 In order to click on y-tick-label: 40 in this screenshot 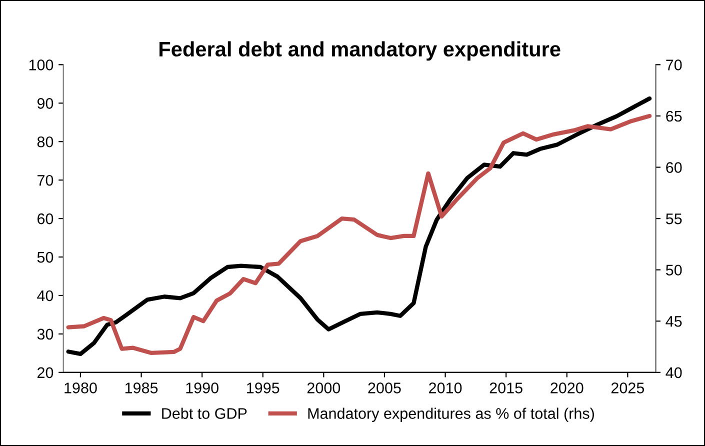, I will do `click(45, 296)`.